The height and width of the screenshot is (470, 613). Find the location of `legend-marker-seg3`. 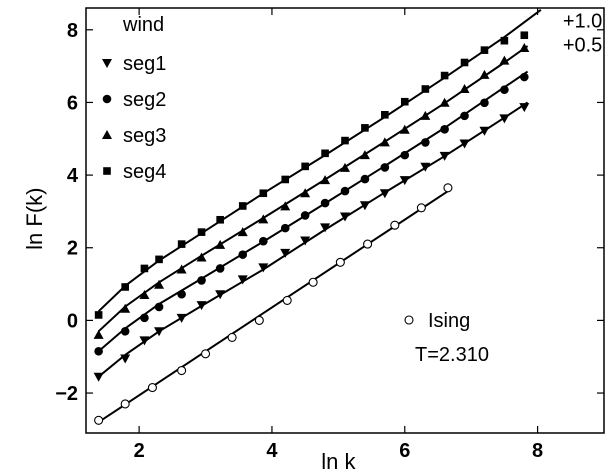

legend-marker-seg3 is located at coordinates (107, 134).